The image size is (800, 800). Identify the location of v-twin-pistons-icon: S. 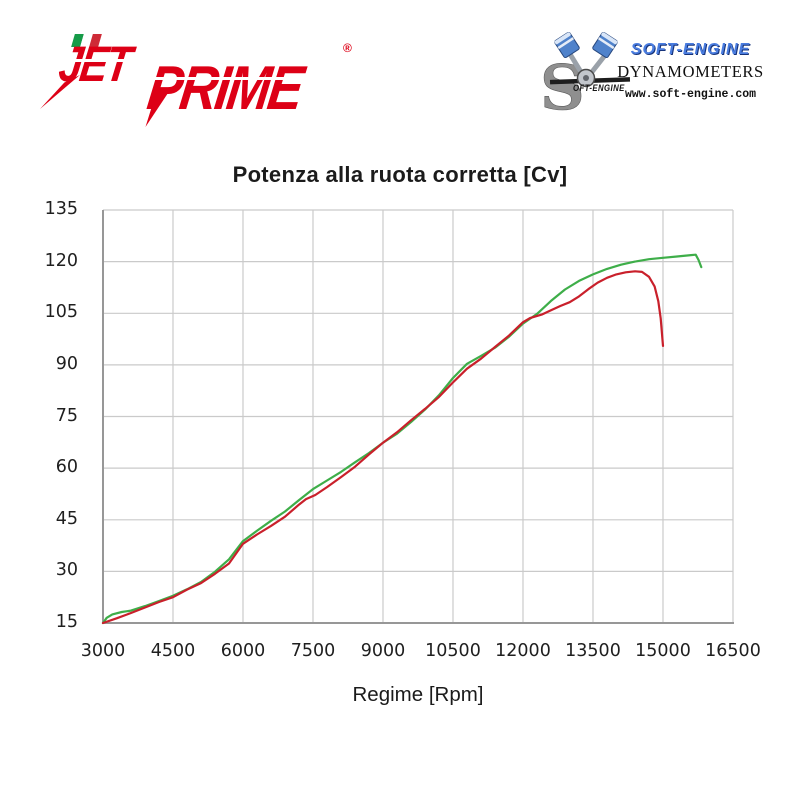
(585, 72).